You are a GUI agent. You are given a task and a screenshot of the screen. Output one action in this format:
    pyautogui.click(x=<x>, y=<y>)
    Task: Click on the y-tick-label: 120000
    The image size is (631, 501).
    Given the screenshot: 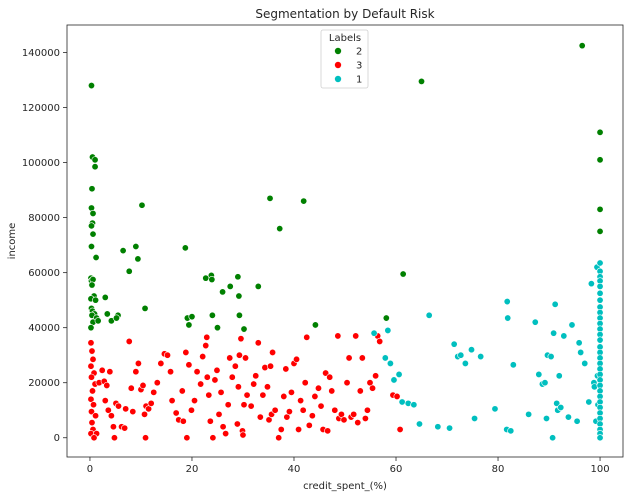 What is the action you would take?
    pyautogui.click(x=41, y=108)
    